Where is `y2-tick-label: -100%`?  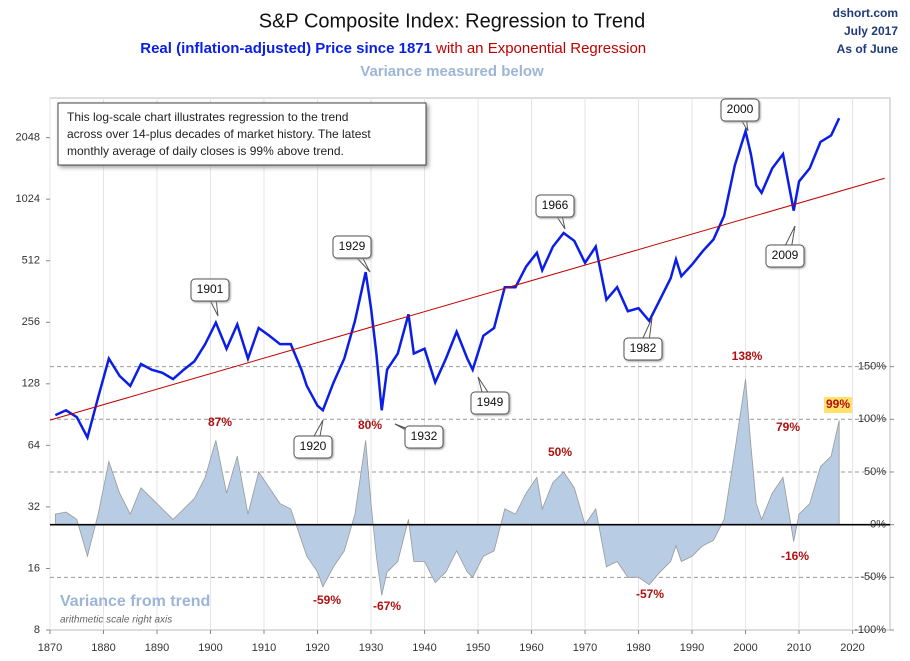 y2-tick-label: -100% is located at coordinates (870, 630).